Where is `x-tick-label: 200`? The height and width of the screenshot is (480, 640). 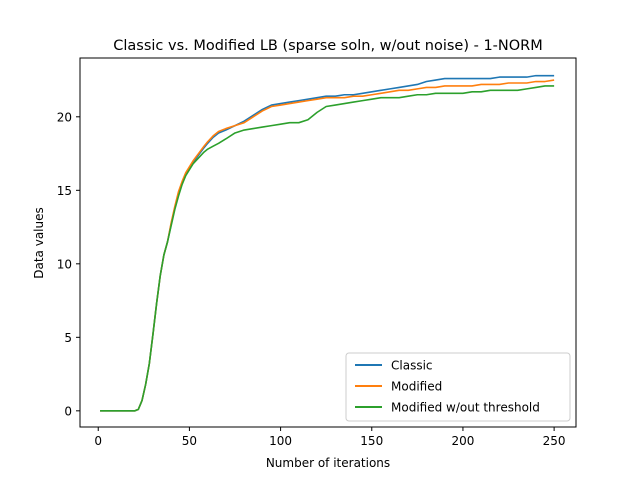
x-tick-label: 200 is located at coordinates (462, 441).